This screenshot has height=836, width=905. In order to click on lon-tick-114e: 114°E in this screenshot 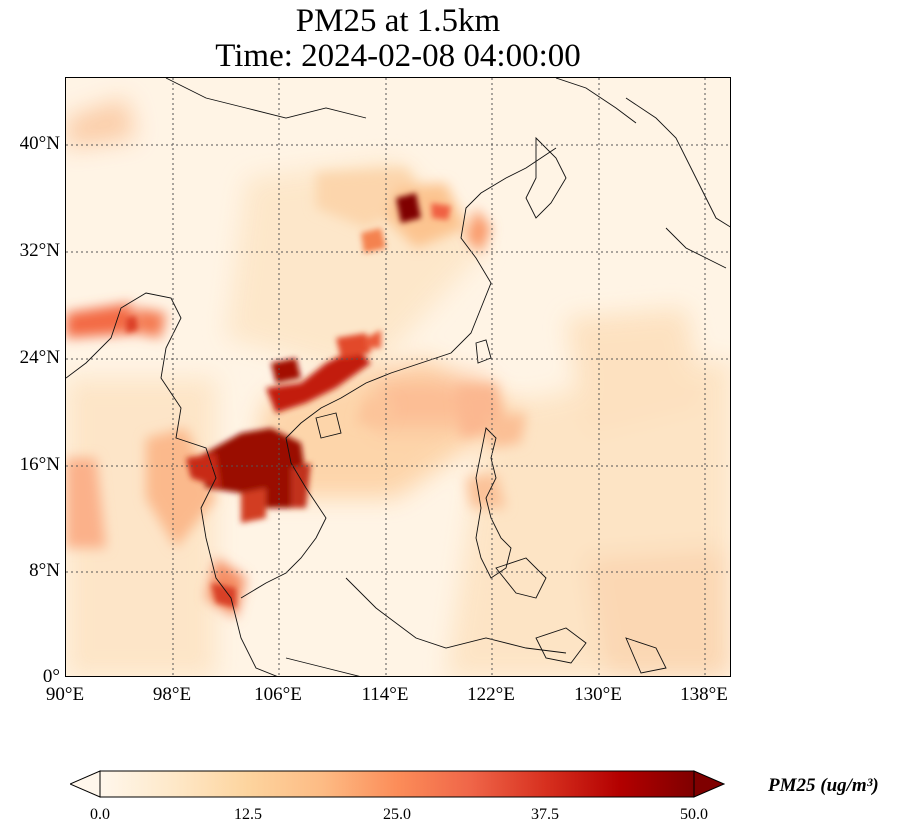, I will do `click(385, 694)`.